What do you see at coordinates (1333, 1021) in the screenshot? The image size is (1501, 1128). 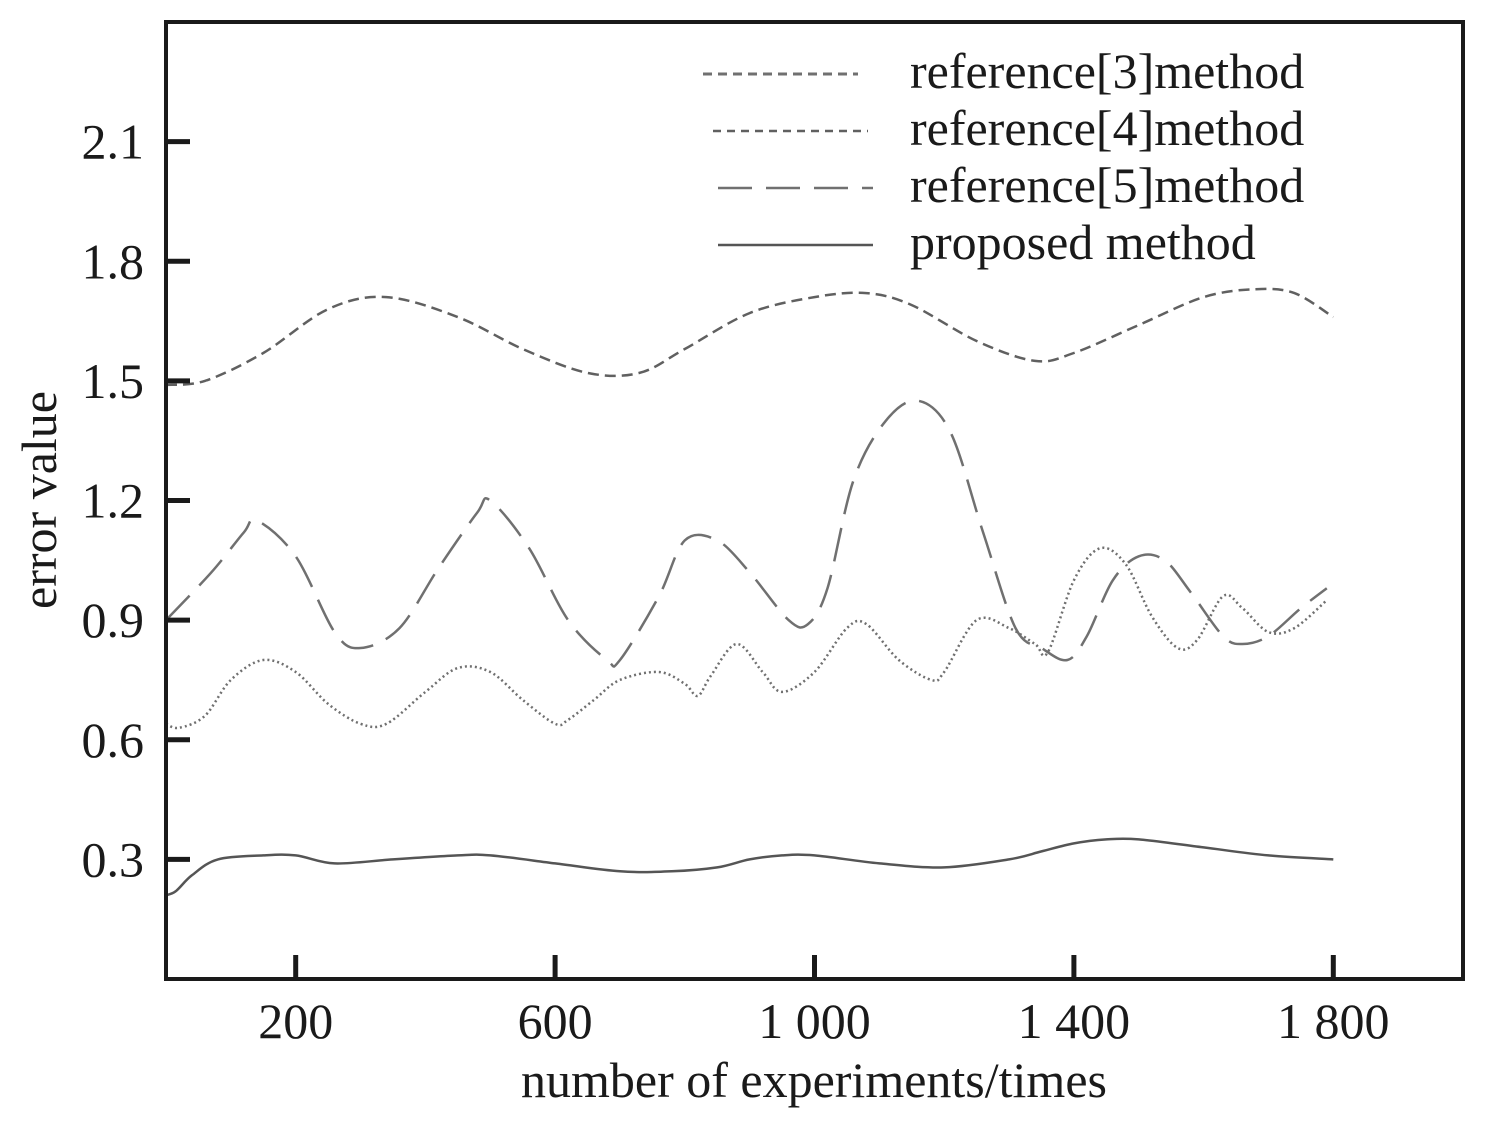 I see `x-tick-label: 1 800` at bounding box center [1333, 1021].